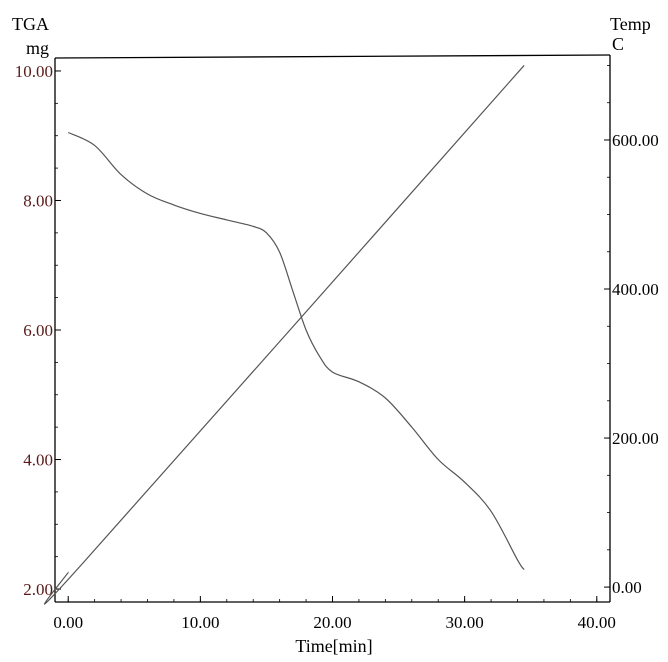 The width and height of the screenshot is (668, 662). I want to click on x-axis-label: Time[min], so click(333, 646).